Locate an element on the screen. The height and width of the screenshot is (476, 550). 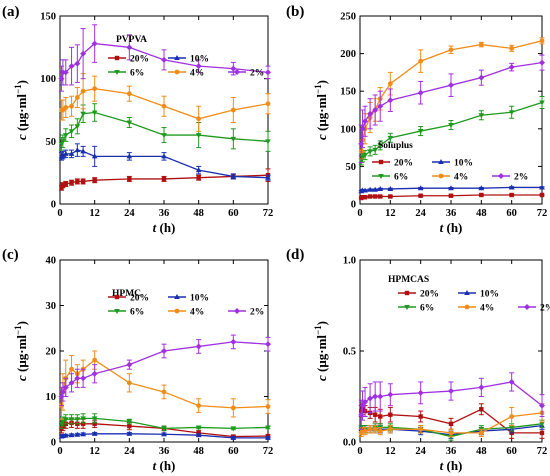
y-tick-label: 250 is located at coordinates (348, 17).